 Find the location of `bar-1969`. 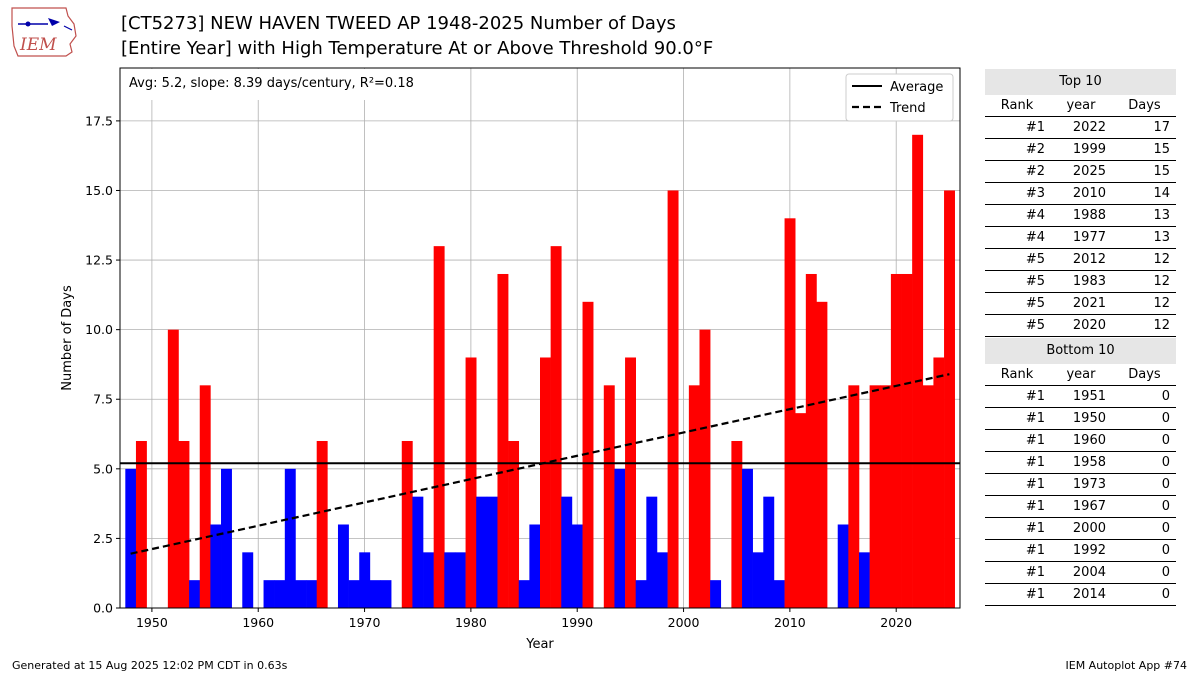

bar-1969 is located at coordinates (354, 594).